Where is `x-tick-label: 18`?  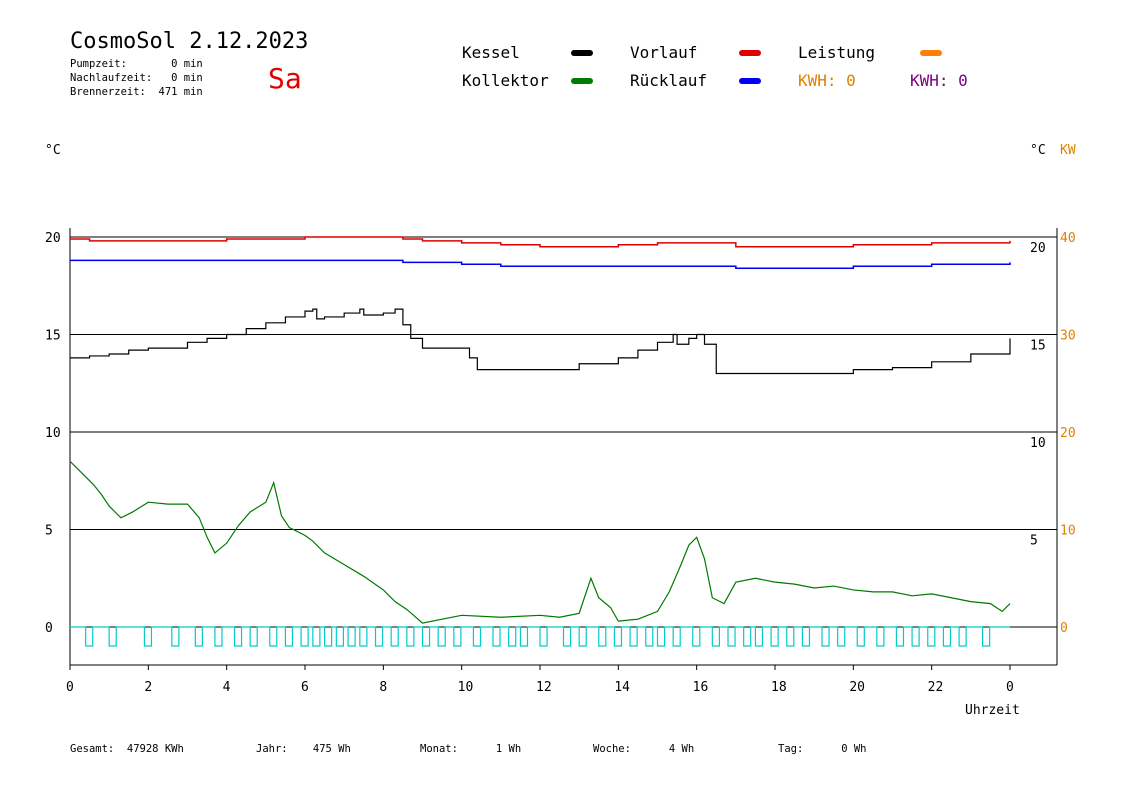 x-tick-label: 18 is located at coordinates (779, 687).